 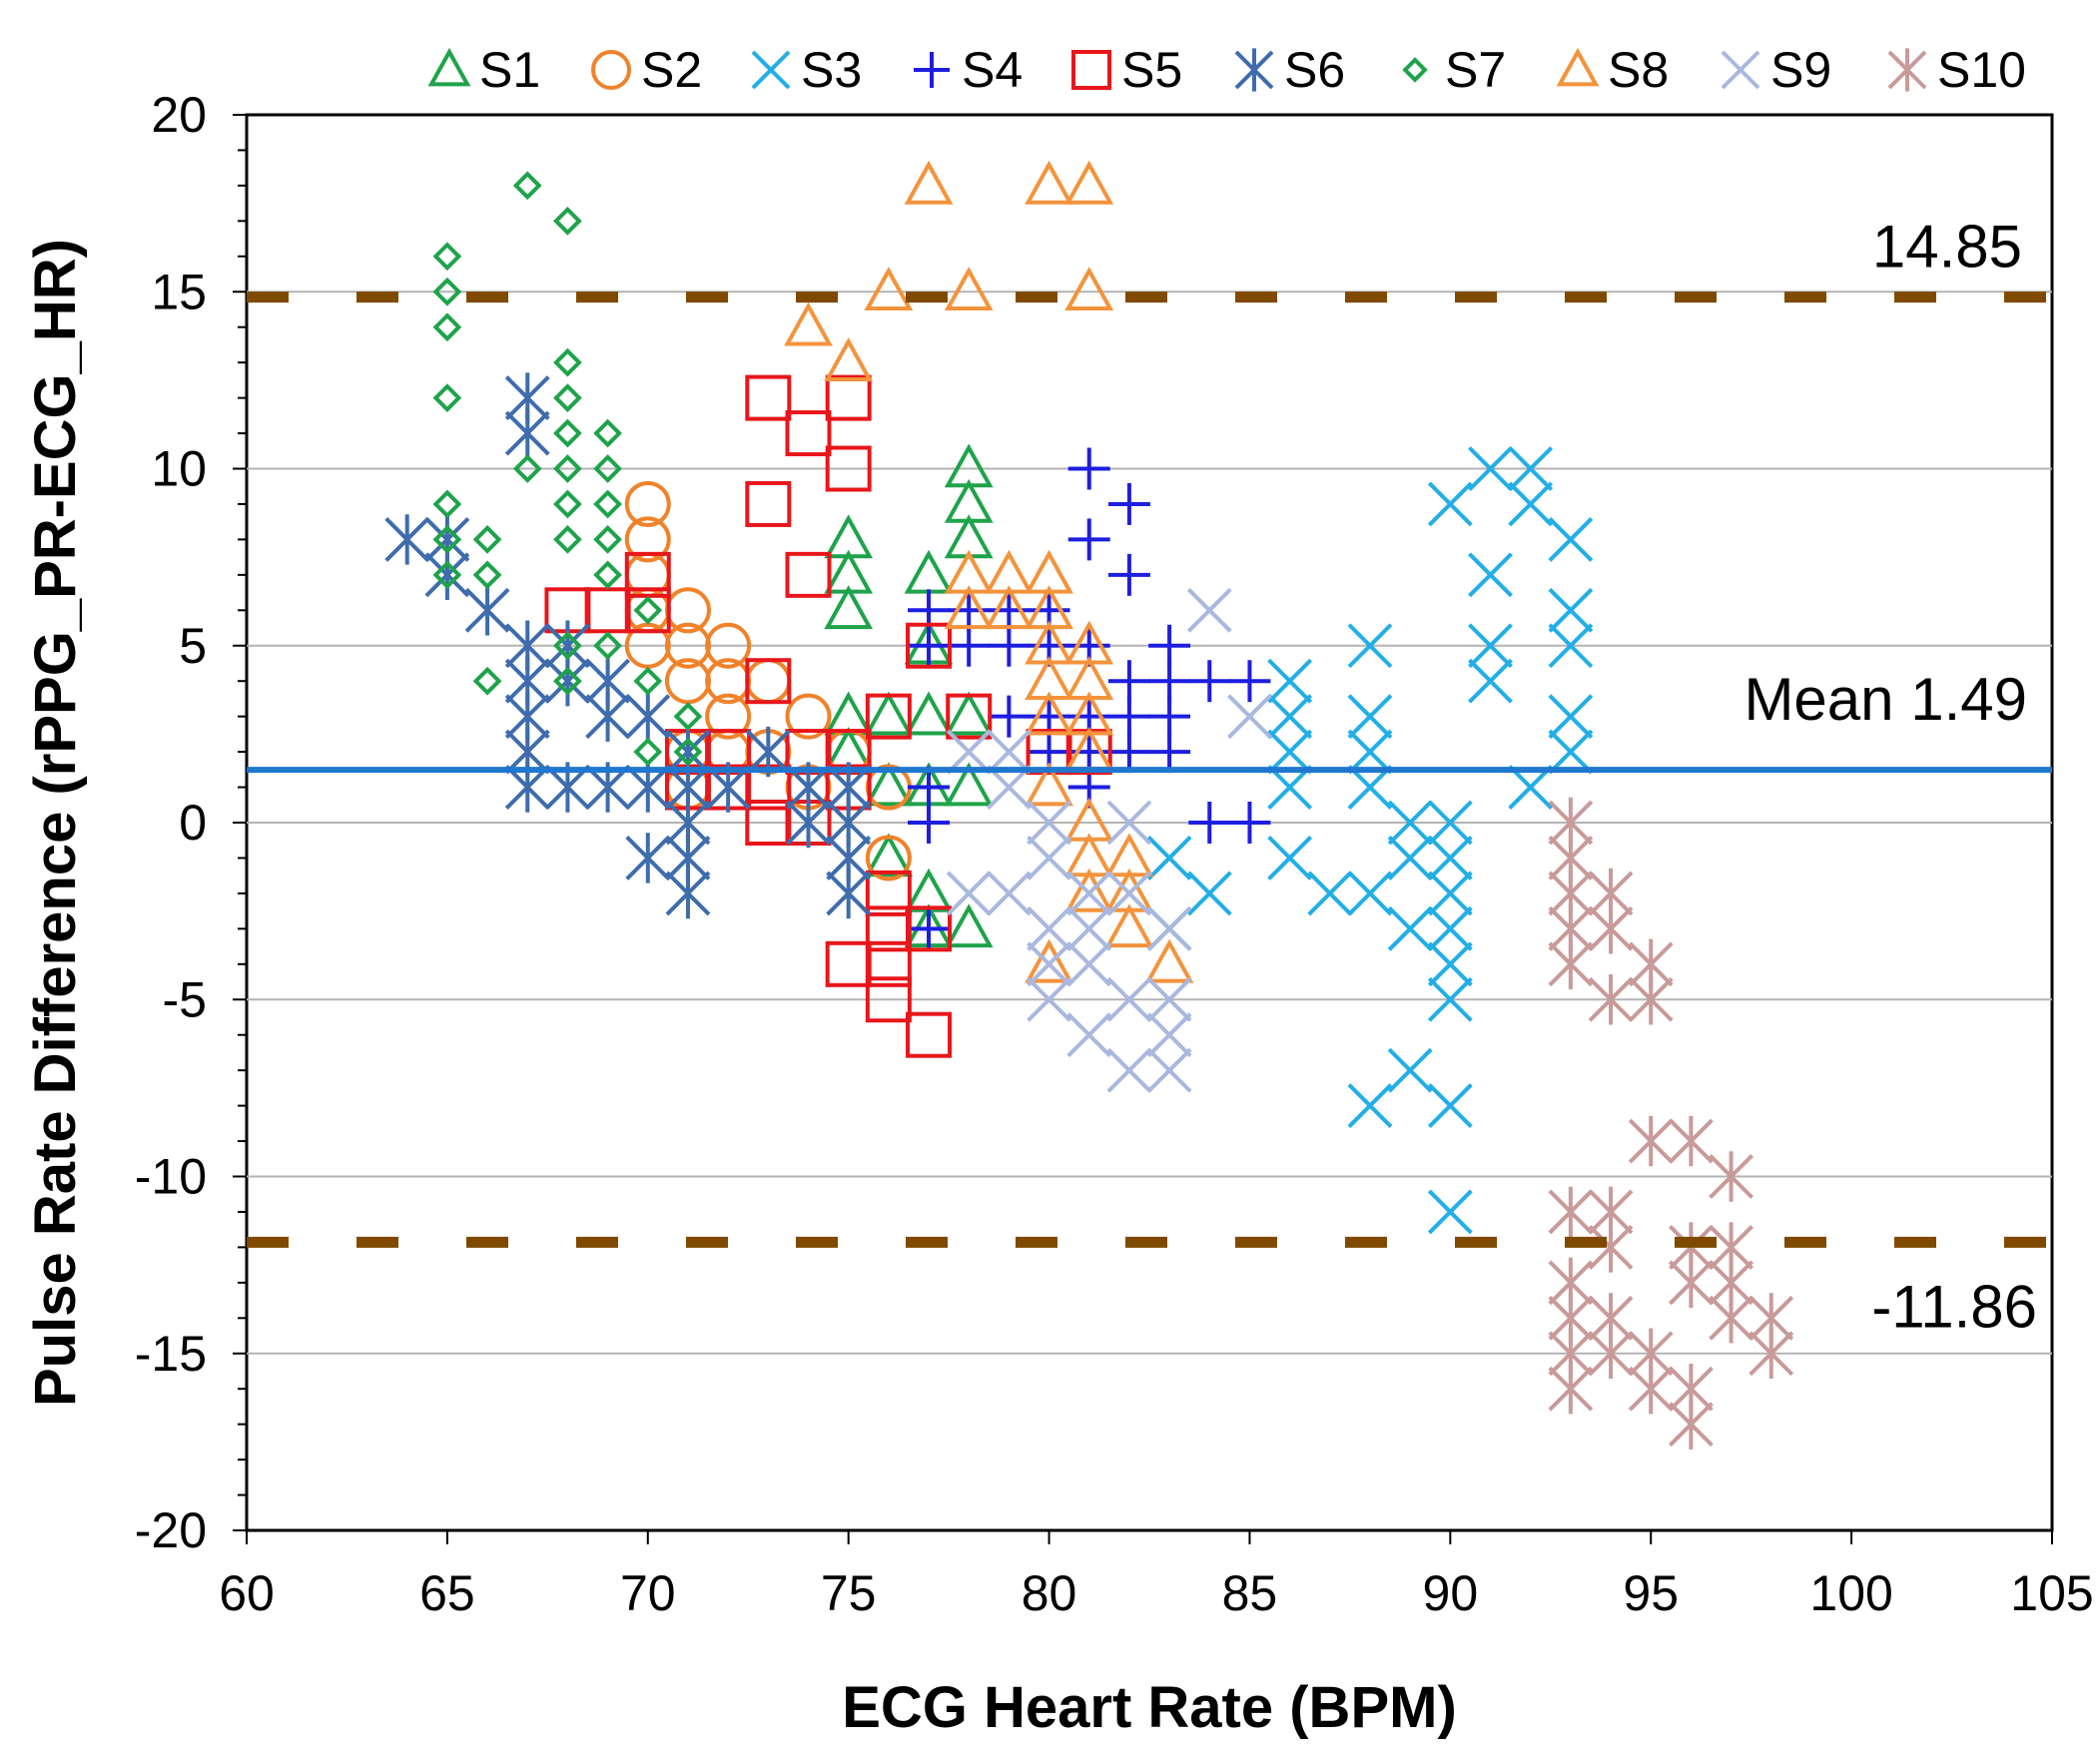 I want to click on legend-label: S9, so click(x=1800, y=70).